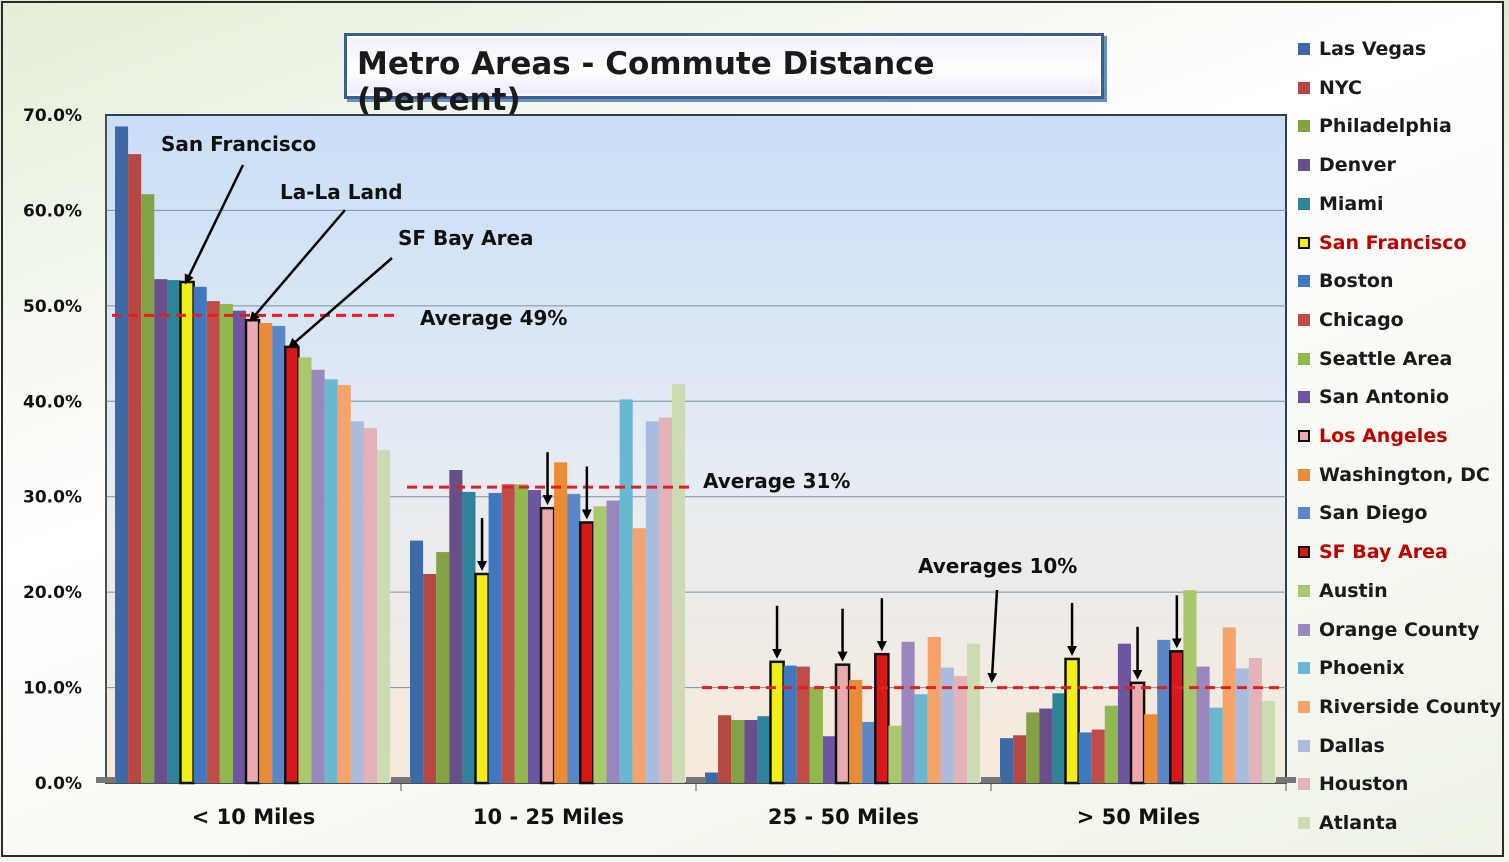 The image size is (1509, 862). What do you see at coordinates (493, 318) in the screenshot?
I see `average-label: Average 49%` at bounding box center [493, 318].